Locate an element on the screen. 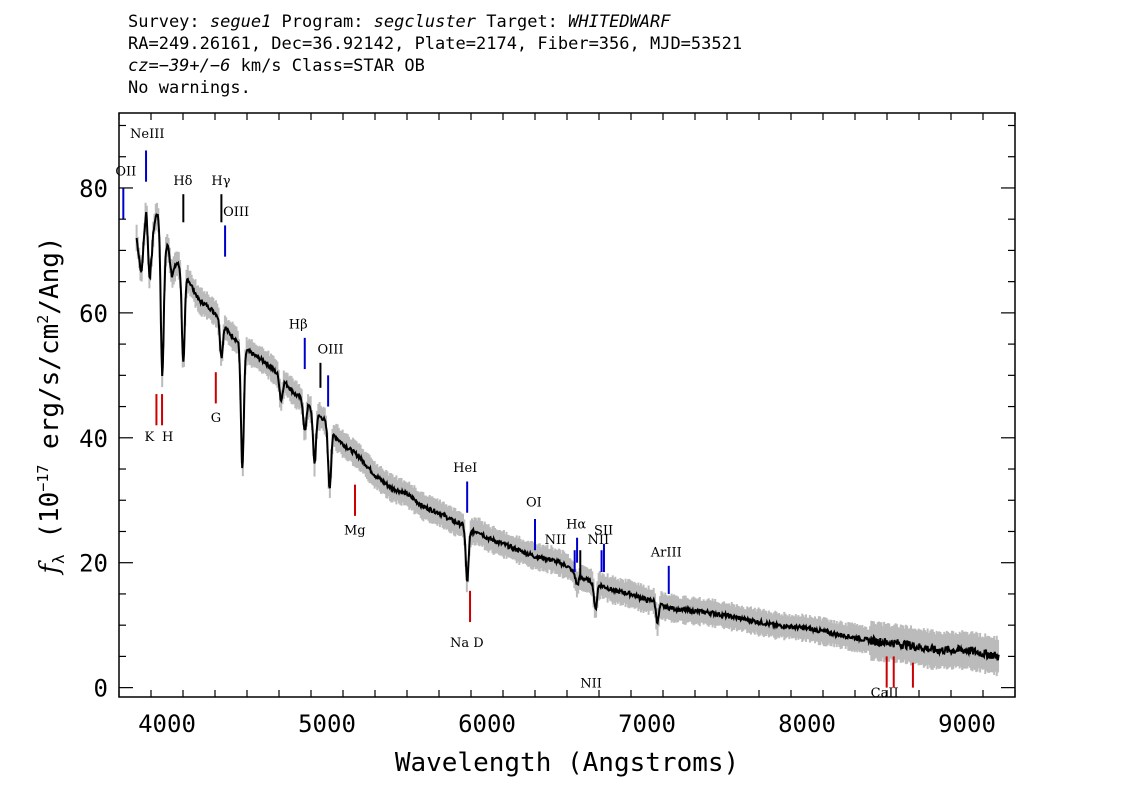 The width and height of the screenshot is (1134, 810). spectral-line-label: NeIII is located at coordinates (147, 134).